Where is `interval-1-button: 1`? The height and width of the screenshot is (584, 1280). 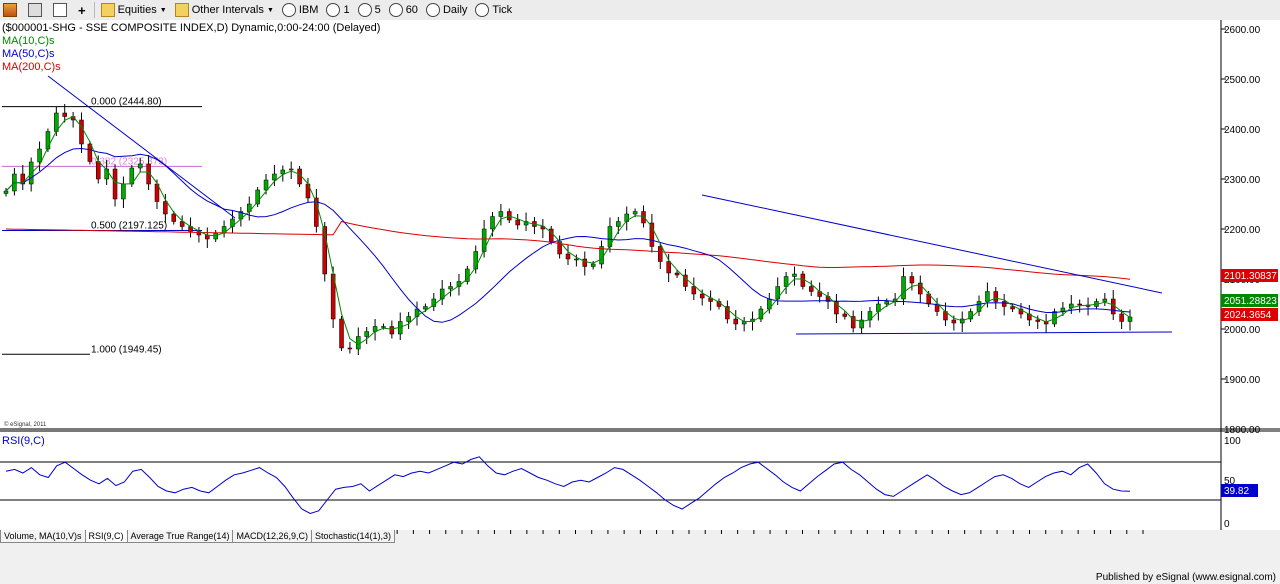
interval-1-button: 1 is located at coordinates (337, 10).